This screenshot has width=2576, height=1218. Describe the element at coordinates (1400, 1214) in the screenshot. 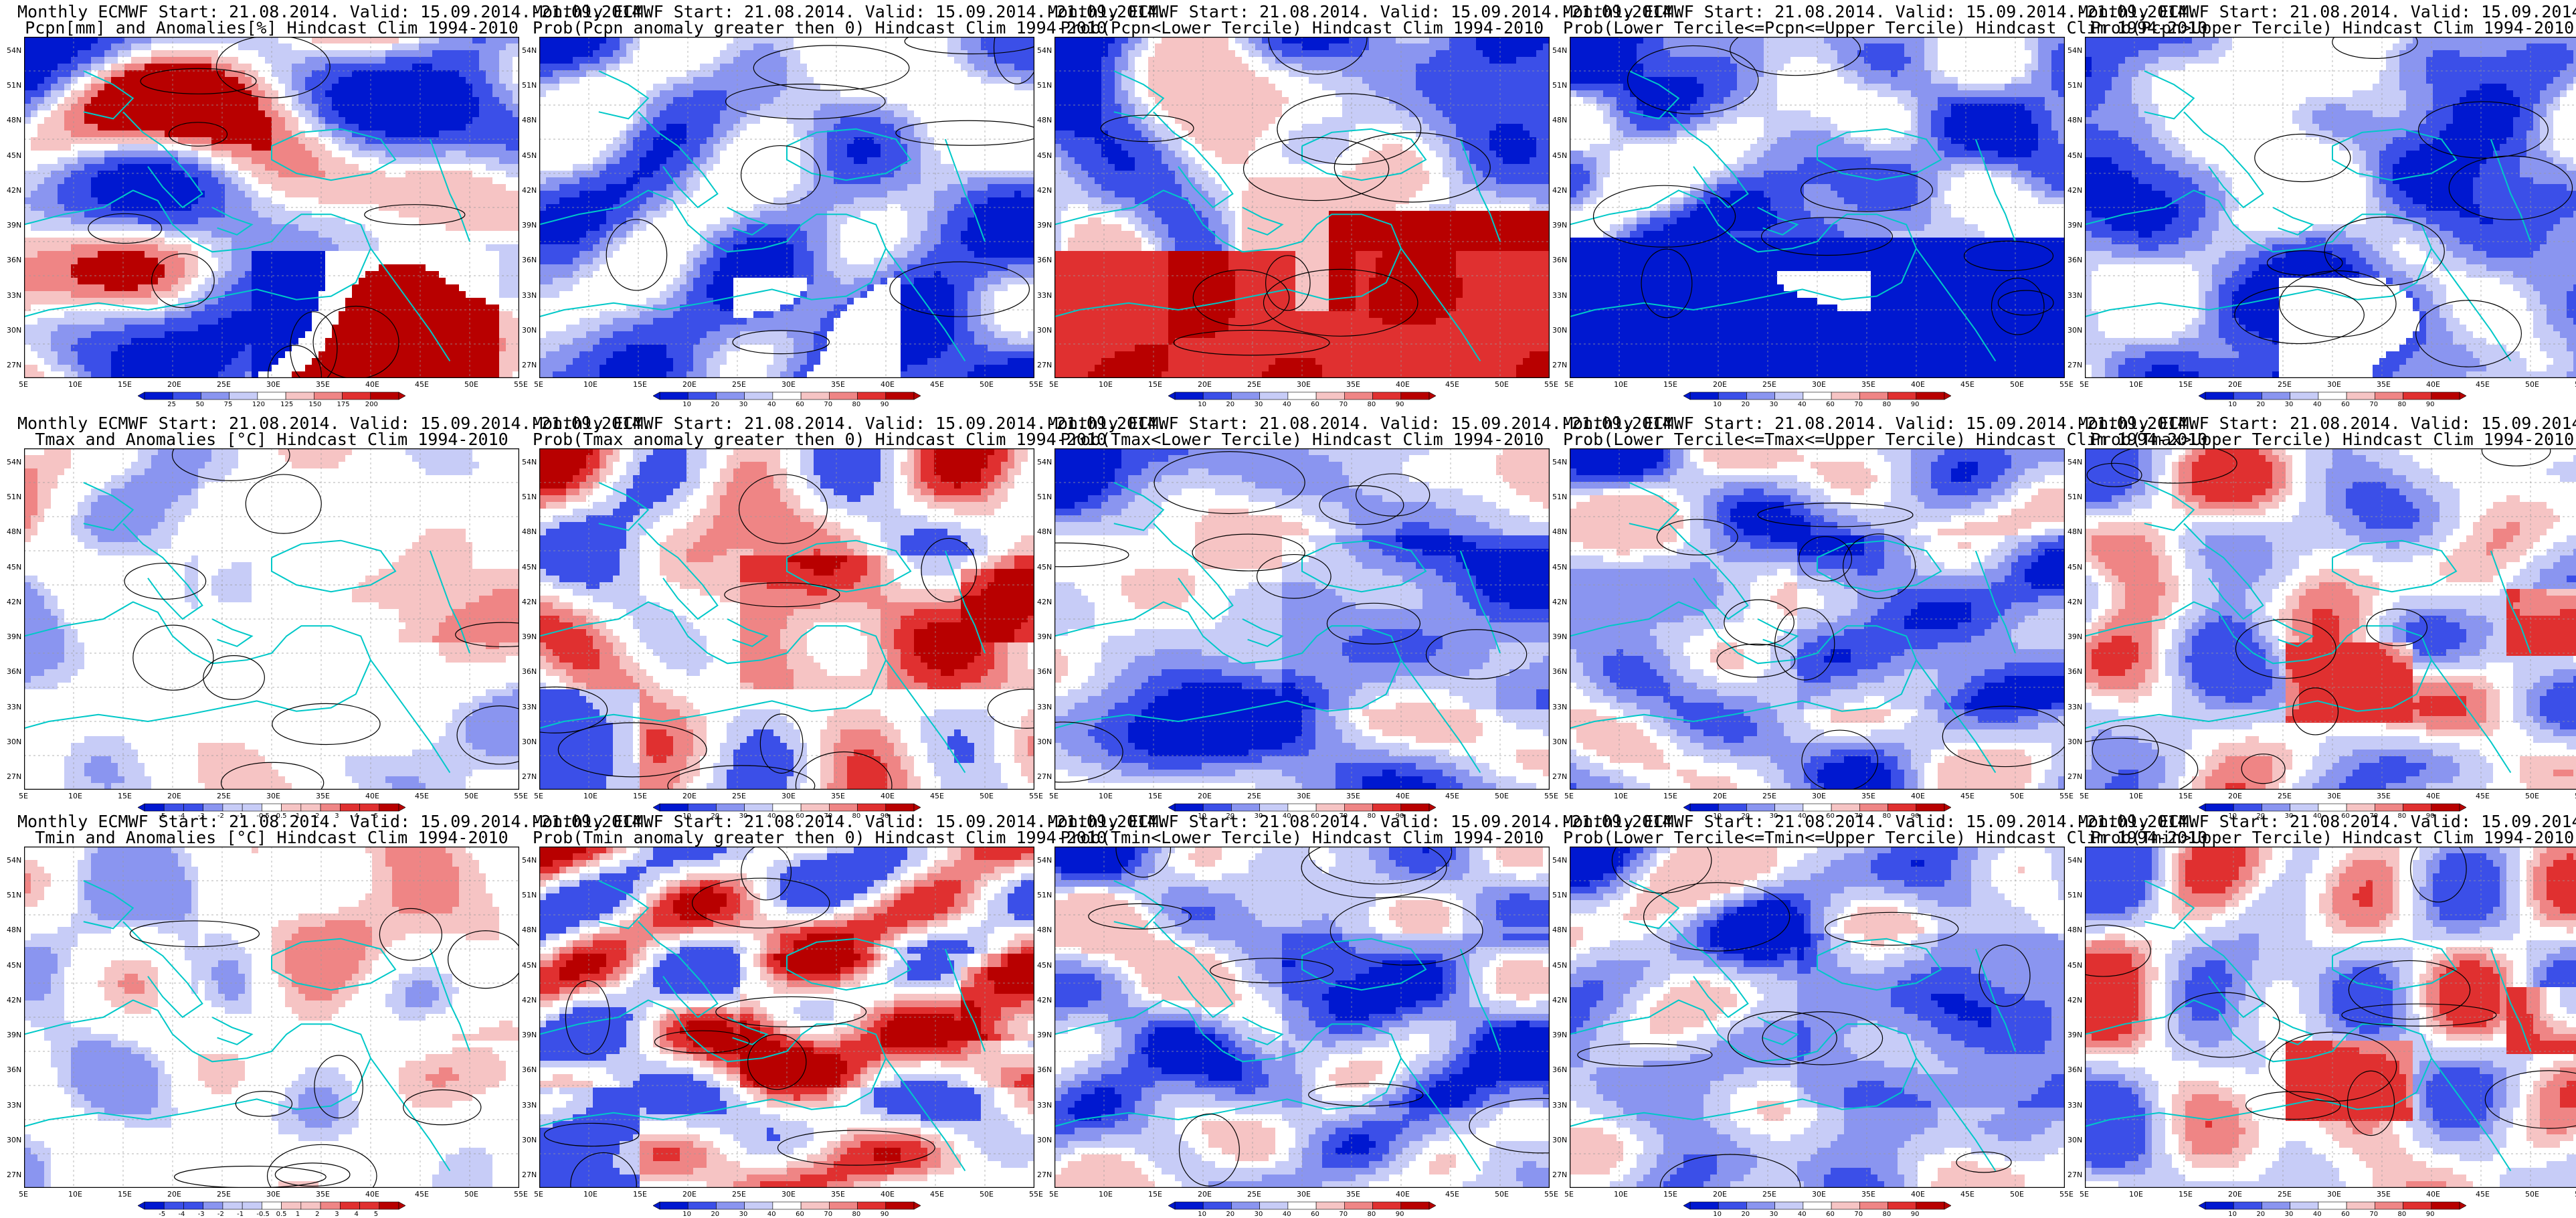

I see `colorbar-label: 90` at that location.